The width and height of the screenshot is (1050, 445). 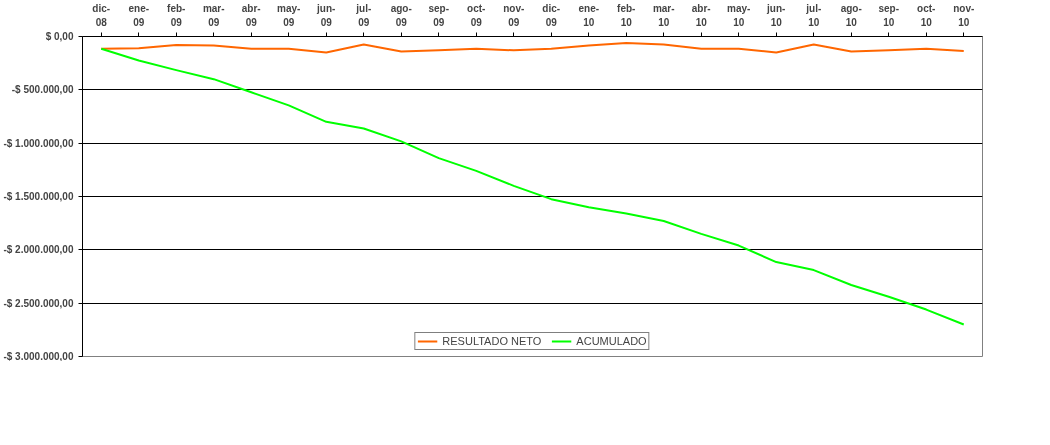 What do you see at coordinates (289, 15) in the screenshot?
I see `x-tick-label: may-09` at bounding box center [289, 15].